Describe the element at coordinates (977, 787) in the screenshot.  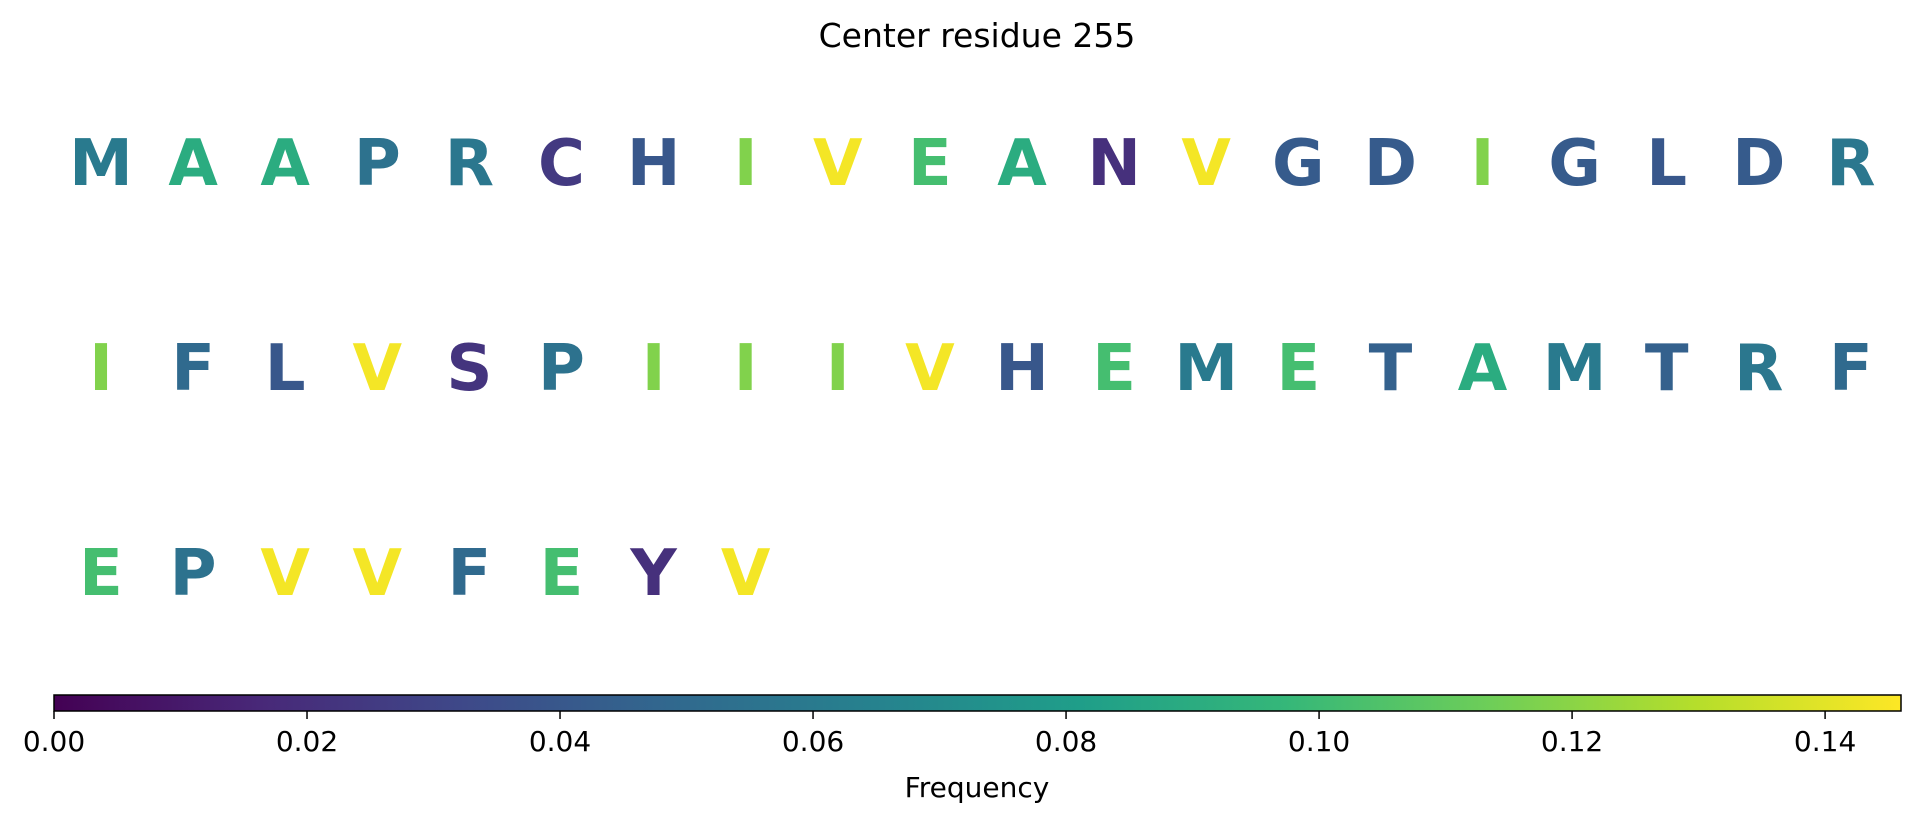
I see `colorbar-label: Frequency` at that location.